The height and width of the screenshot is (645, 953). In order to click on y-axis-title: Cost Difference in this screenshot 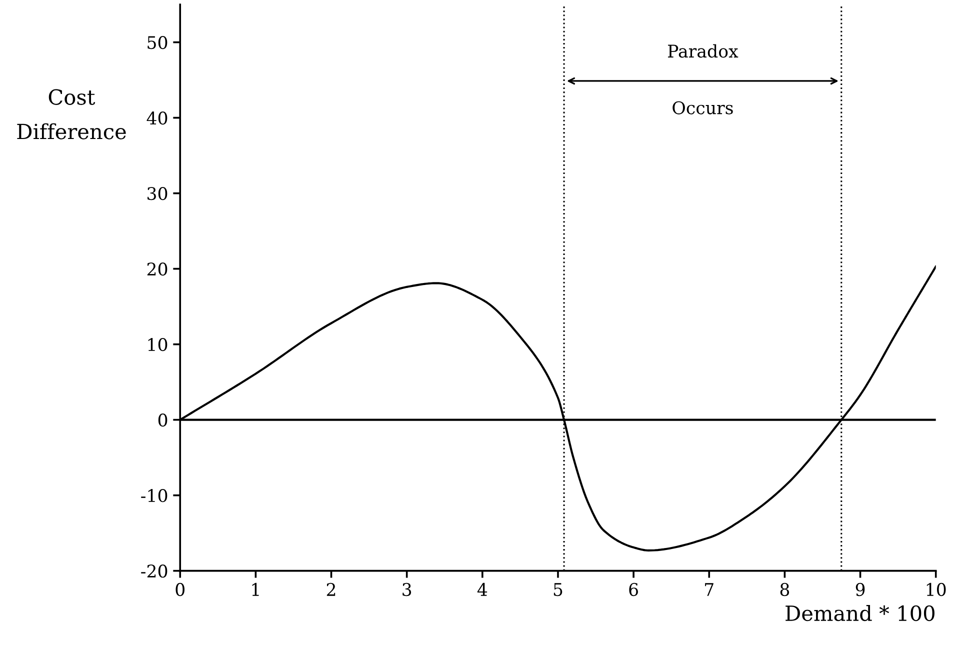, I will do `click(71, 114)`.